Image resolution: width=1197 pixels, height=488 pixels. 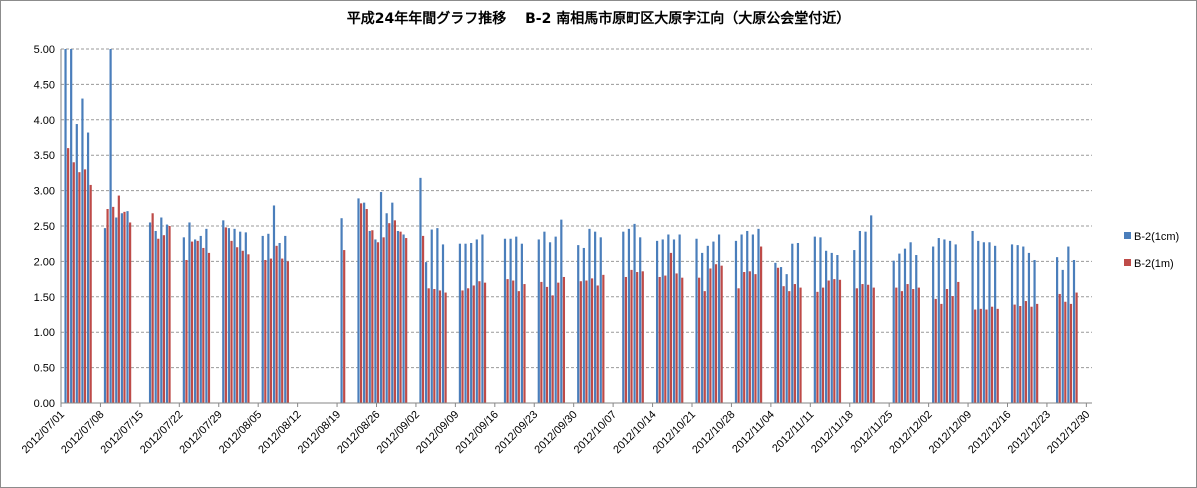 I want to click on y-tick-label: 0.50, so click(x=44, y=369).